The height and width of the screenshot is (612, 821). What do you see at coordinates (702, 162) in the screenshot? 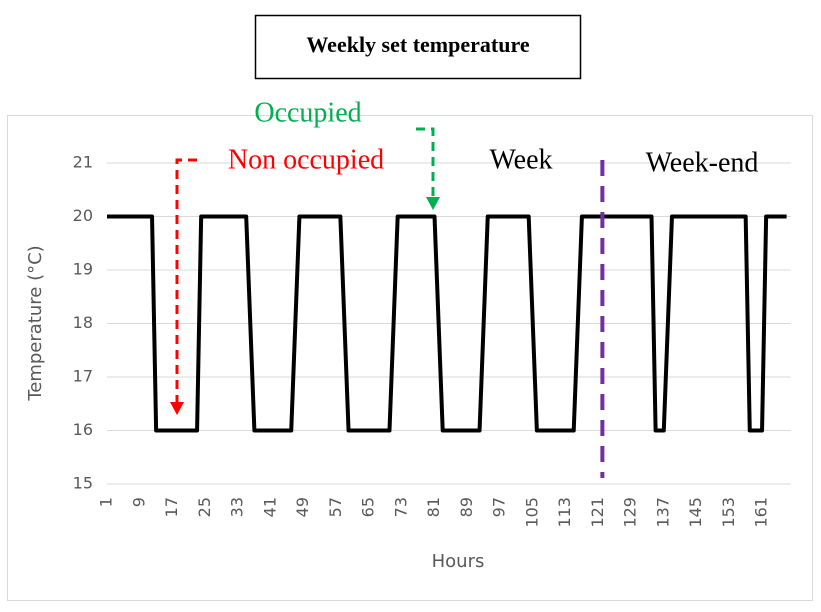
I see `annotation: Week-end` at bounding box center [702, 162].